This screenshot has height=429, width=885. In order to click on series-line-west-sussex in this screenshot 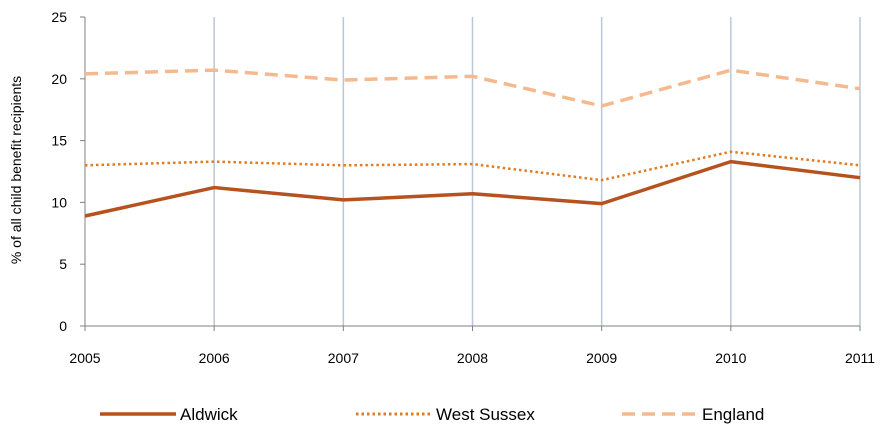, I will do `click(472, 166)`.